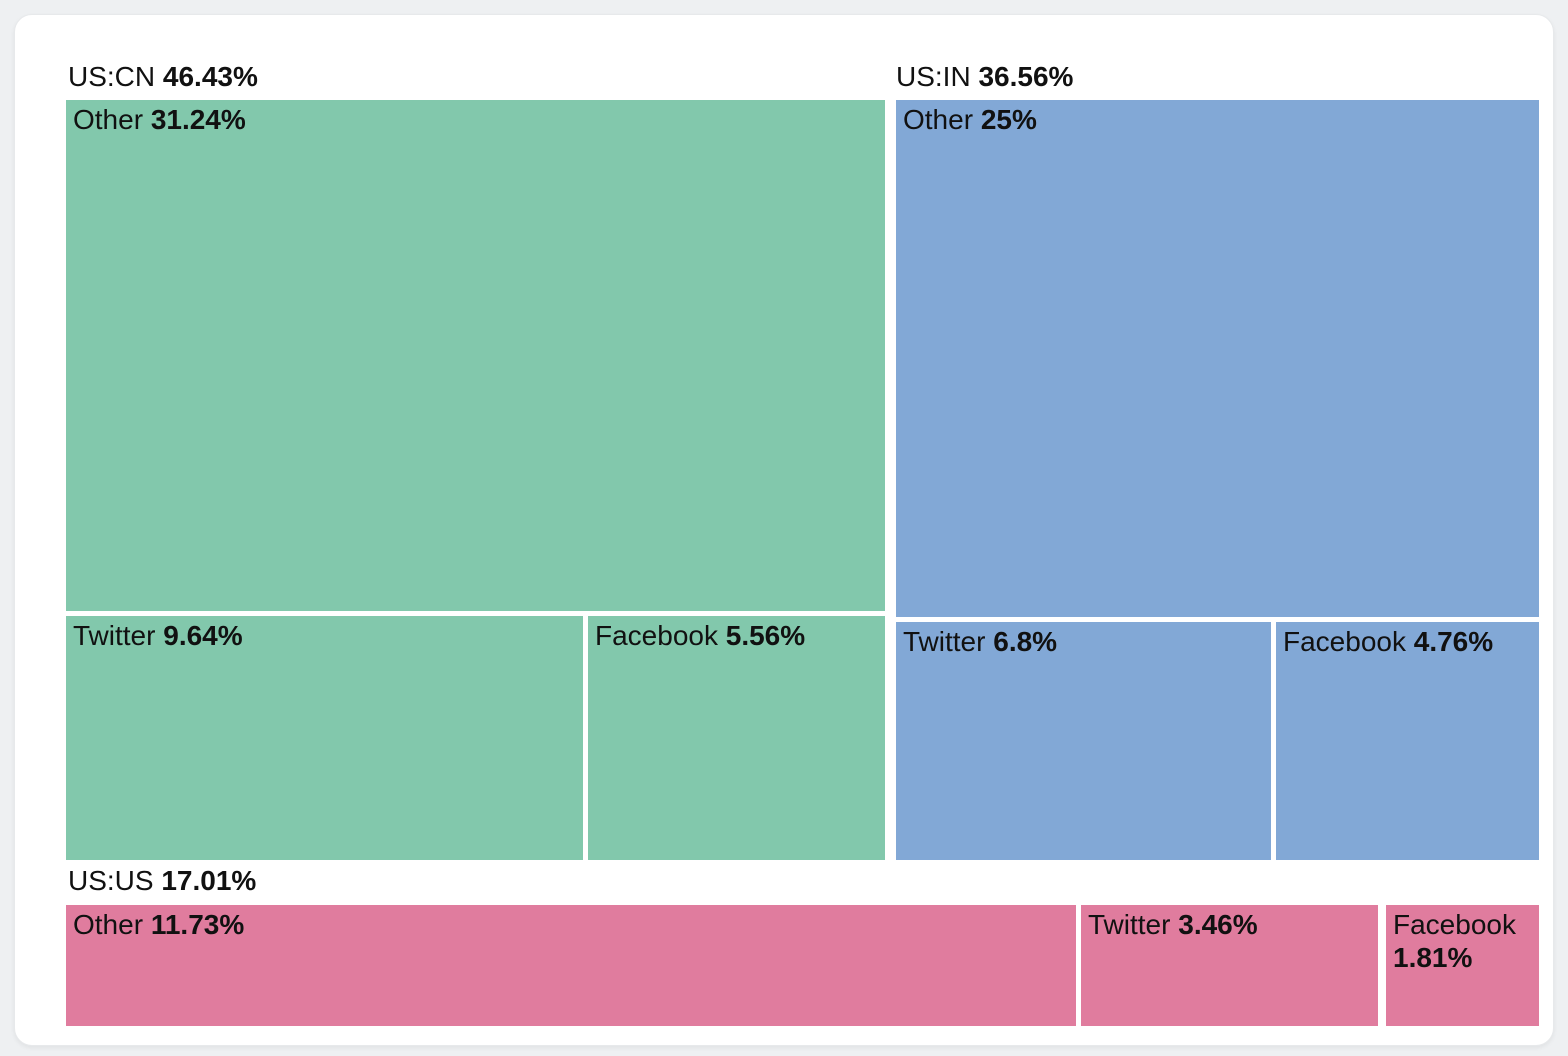 The height and width of the screenshot is (1056, 1568). I want to click on cell-share: 6.8%, so click(1025, 641).